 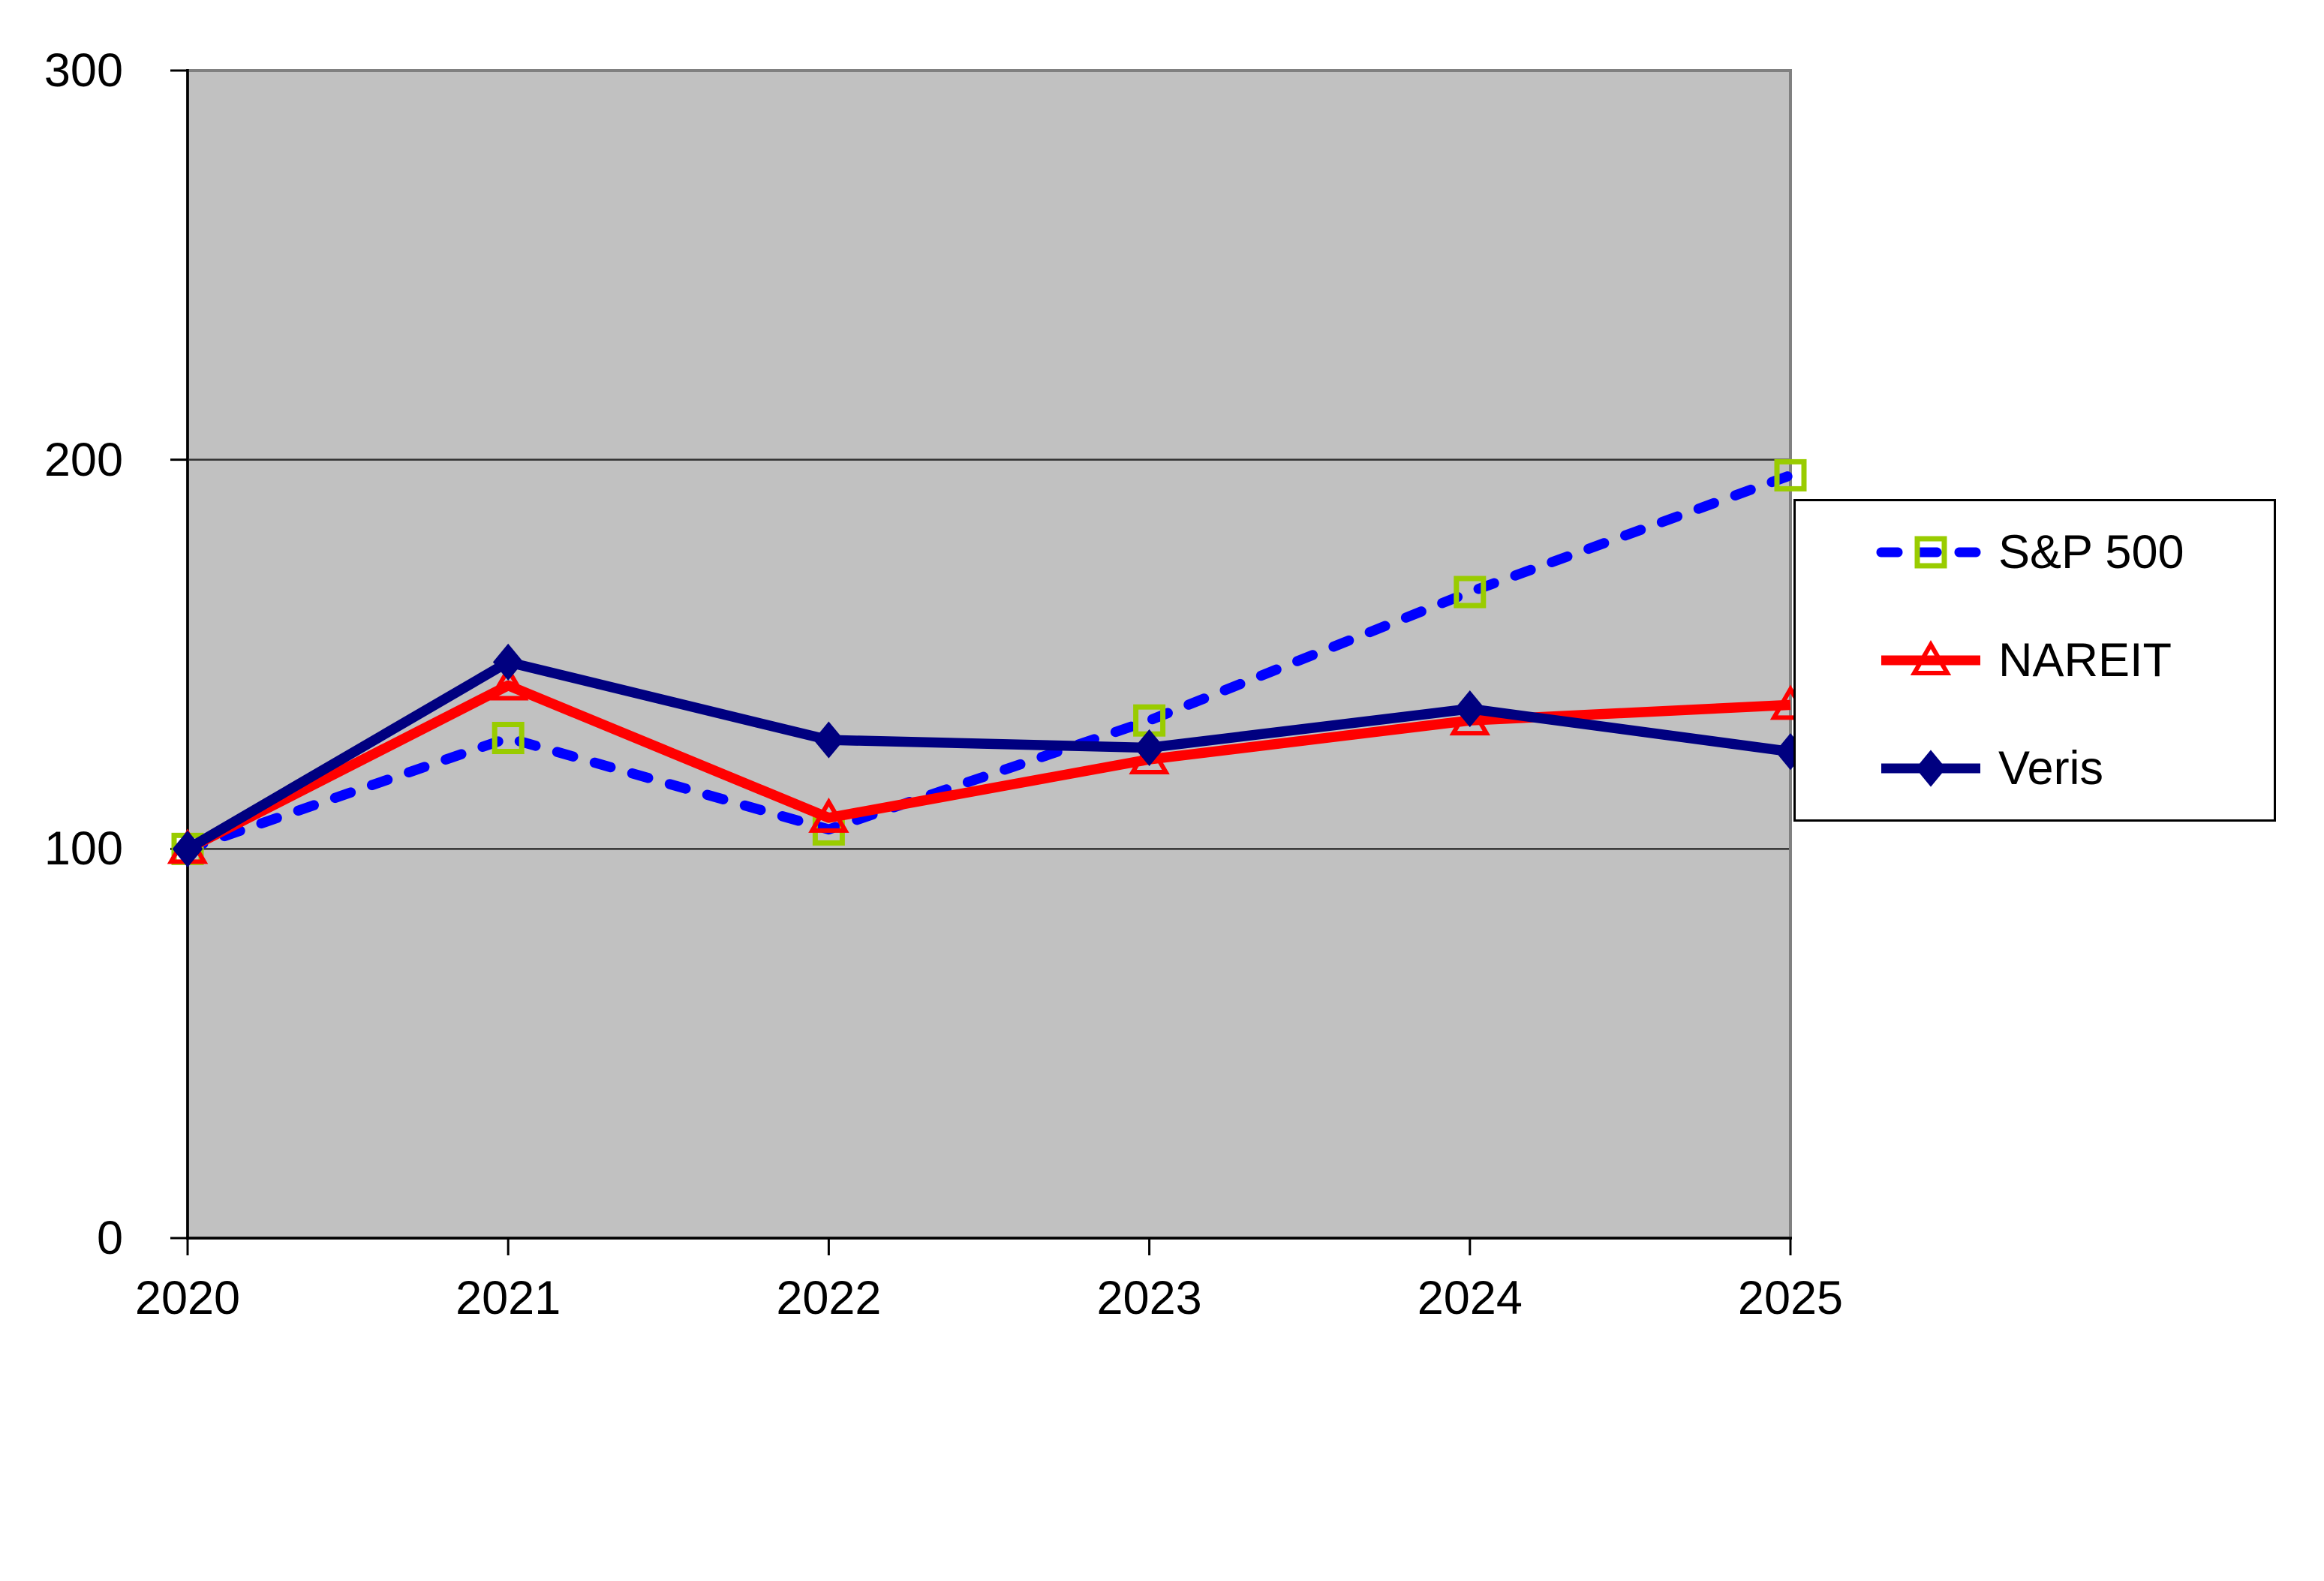 What do you see at coordinates (188, 1298) in the screenshot?
I see `x-axis-tick-label: 2020` at bounding box center [188, 1298].